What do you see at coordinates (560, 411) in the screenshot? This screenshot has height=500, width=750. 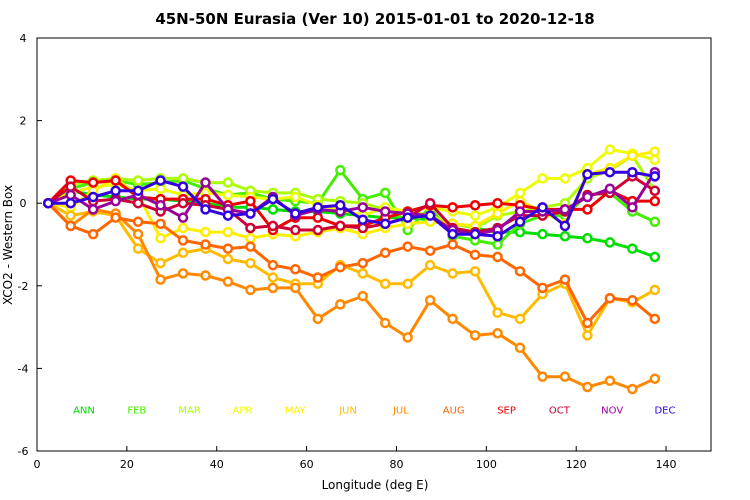 I see `legend-item: OCT` at bounding box center [560, 411].